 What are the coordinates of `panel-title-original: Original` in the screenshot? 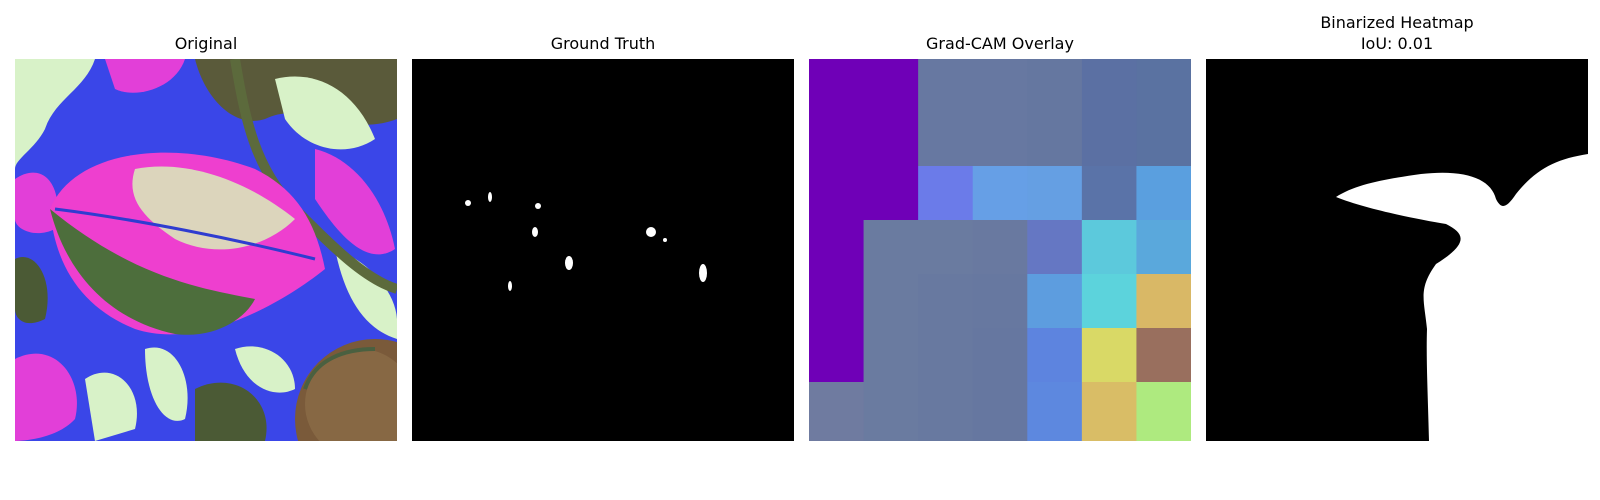 It's located at (206, 43).